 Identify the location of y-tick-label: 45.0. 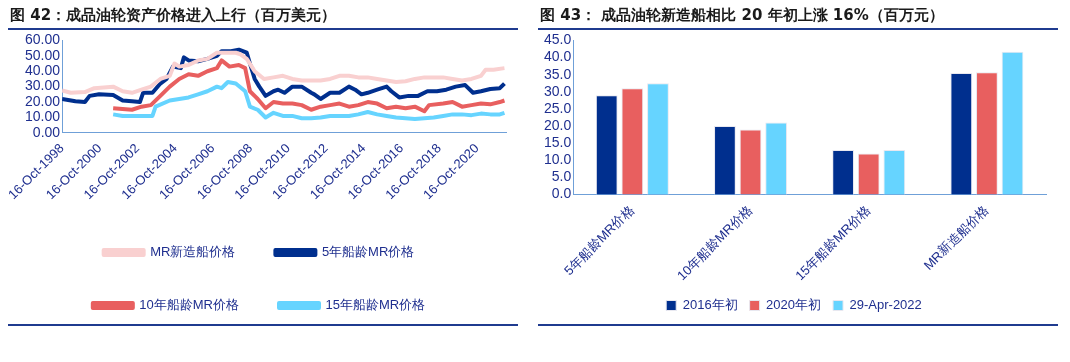
(558, 39).